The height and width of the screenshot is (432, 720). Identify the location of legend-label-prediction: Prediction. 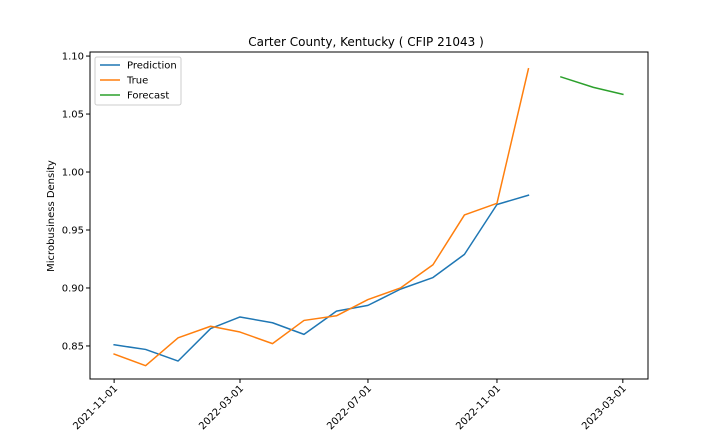
(152, 66).